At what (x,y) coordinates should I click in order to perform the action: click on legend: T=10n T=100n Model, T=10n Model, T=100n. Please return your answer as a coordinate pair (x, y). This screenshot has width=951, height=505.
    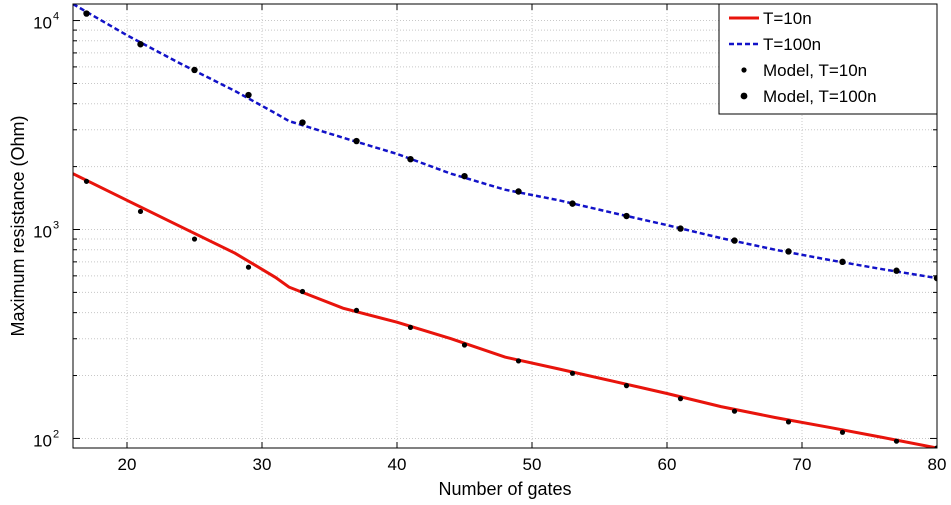
    Looking at the image, I should click on (828, 59).